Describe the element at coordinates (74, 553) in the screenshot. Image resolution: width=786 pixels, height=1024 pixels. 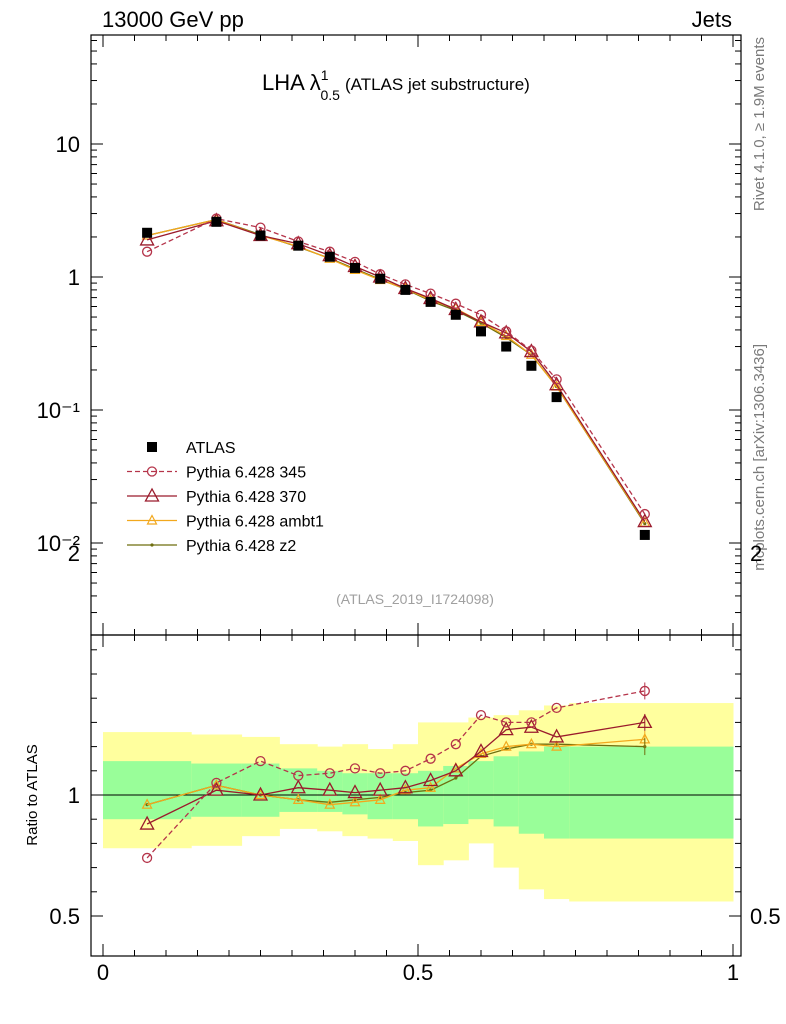
I see `ratio-y-tick-label: 2` at that location.